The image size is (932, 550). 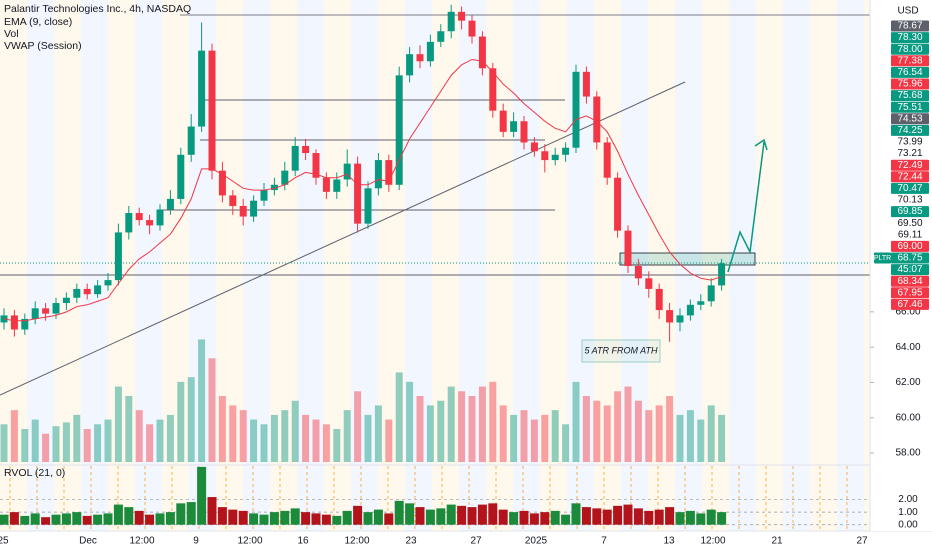 I want to click on rvol-tick-label: 0.00, so click(x=908, y=524).